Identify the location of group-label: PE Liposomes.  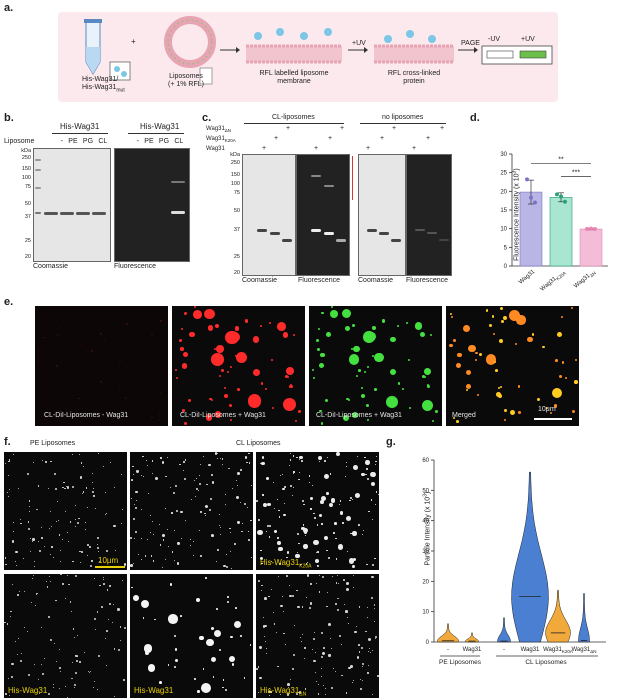
(460, 662).